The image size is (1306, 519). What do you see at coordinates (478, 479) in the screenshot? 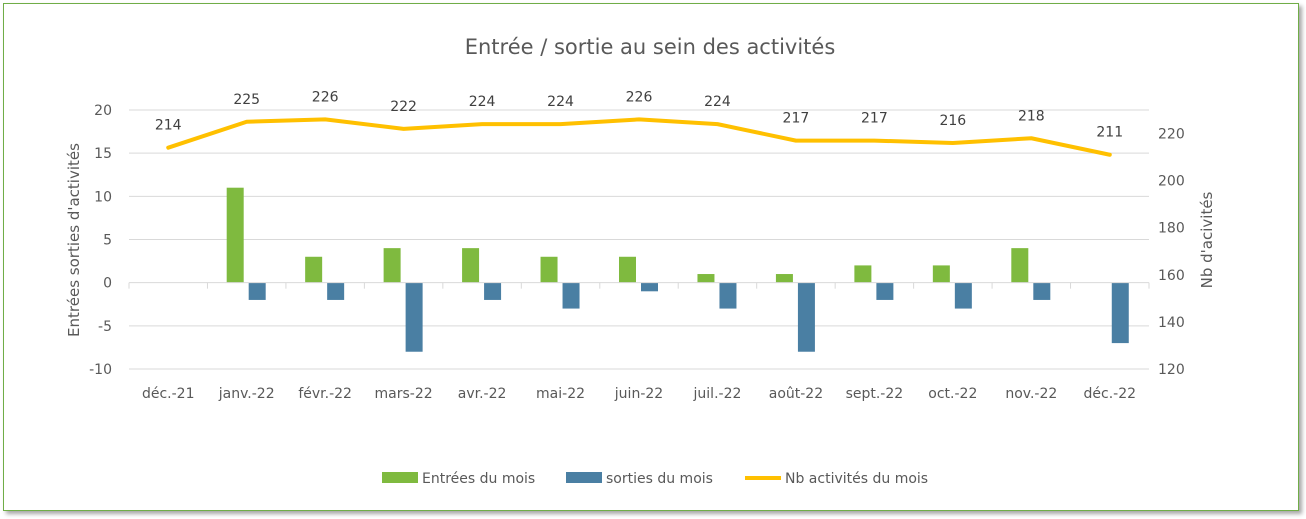
I see `legend-label-entrees: Entrées du mois` at bounding box center [478, 479].